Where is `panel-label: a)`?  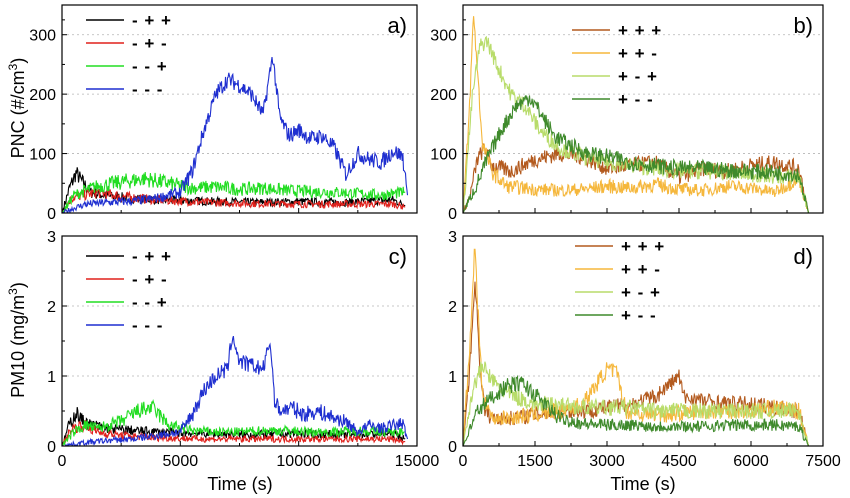
panel-label: a) is located at coordinates (397, 25).